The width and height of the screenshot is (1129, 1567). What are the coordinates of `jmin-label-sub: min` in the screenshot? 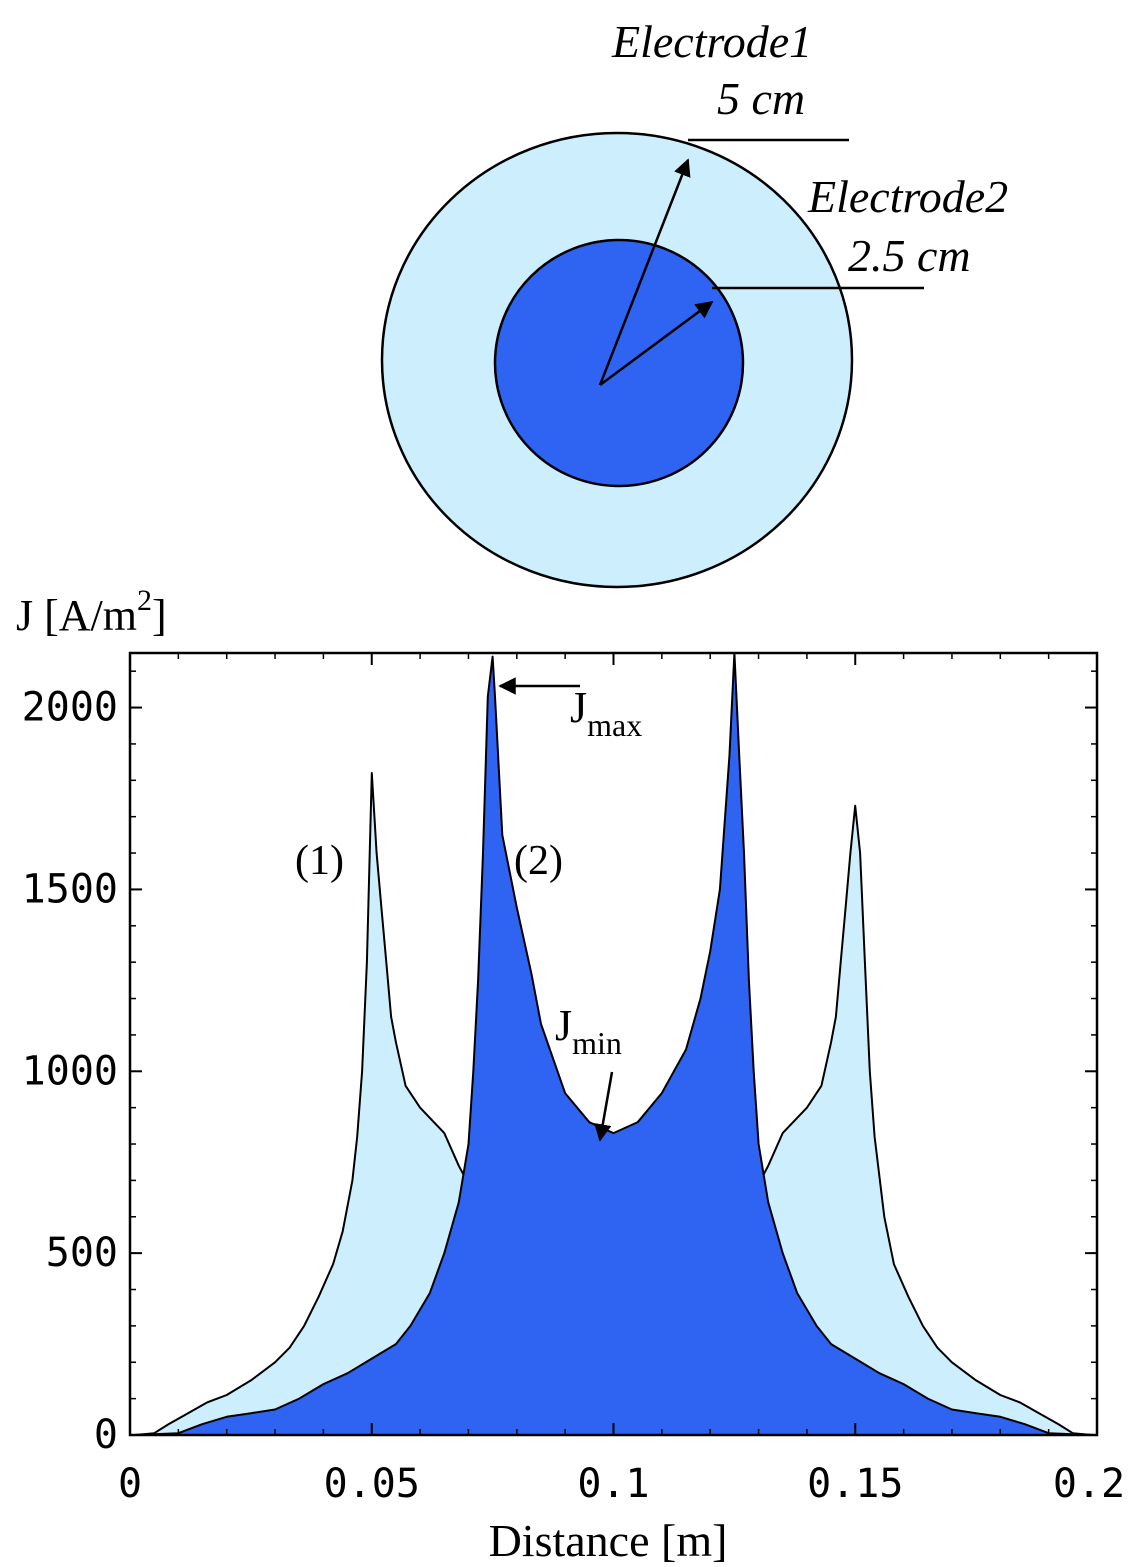 It's located at (597, 1043).